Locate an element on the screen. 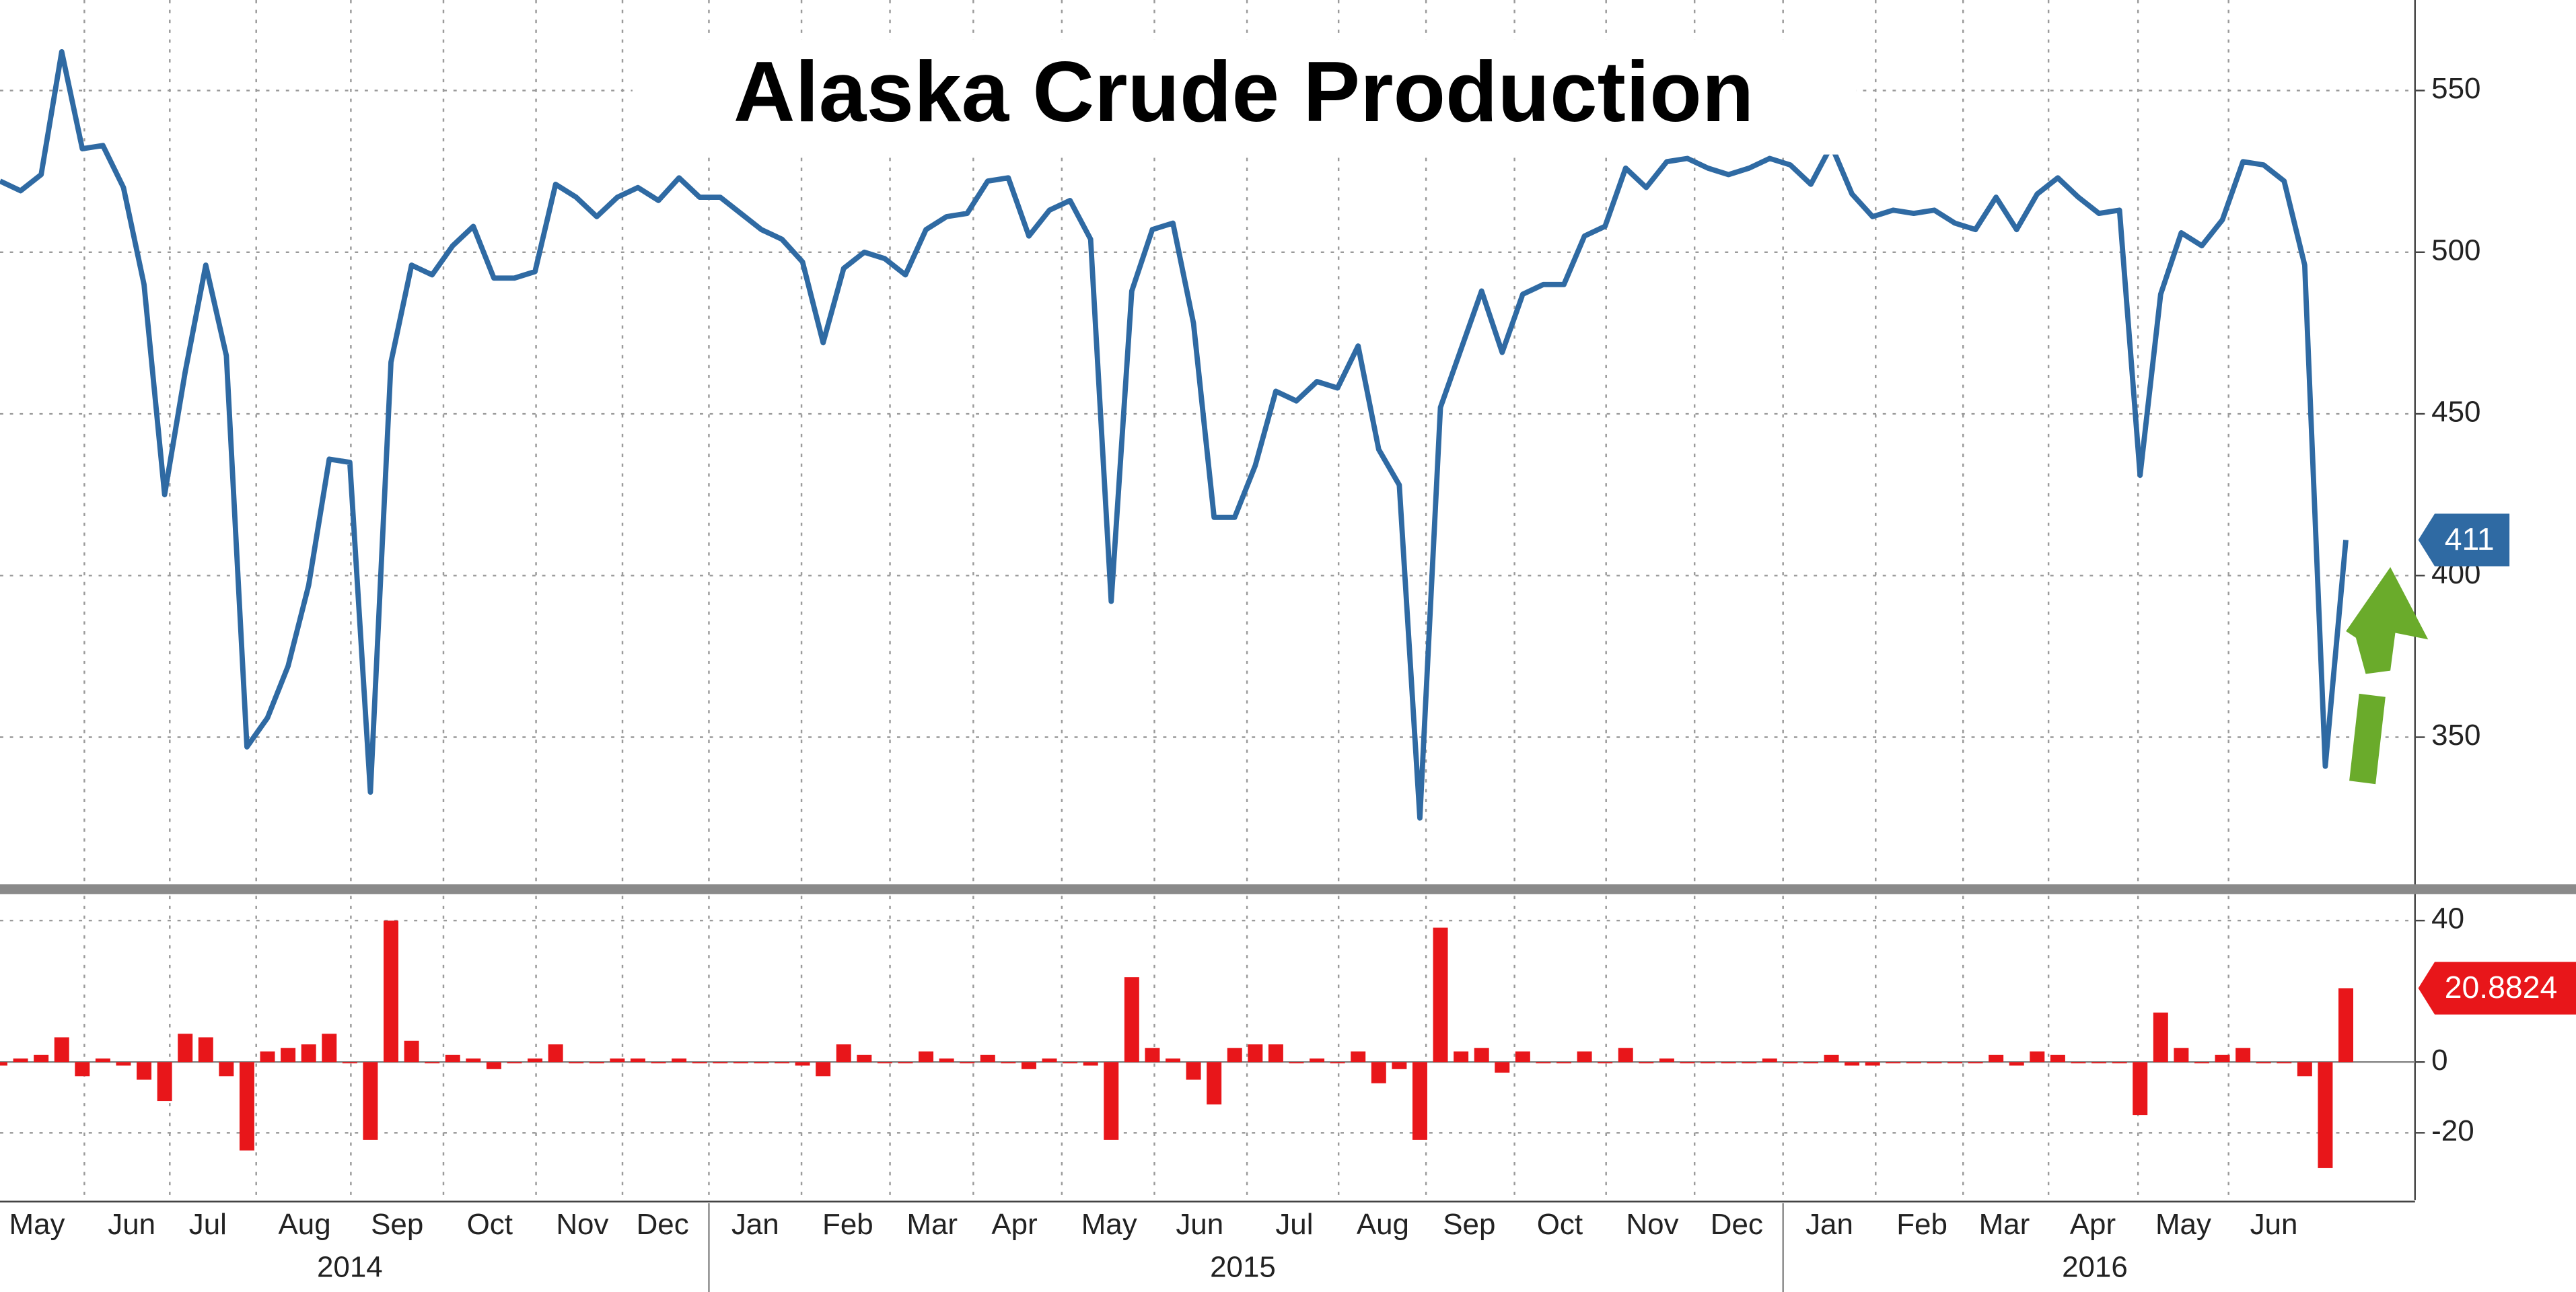 The width and height of the screenshot is (2576, 1292). x-tick-label: Jan is located at coordinates (755, 1225).